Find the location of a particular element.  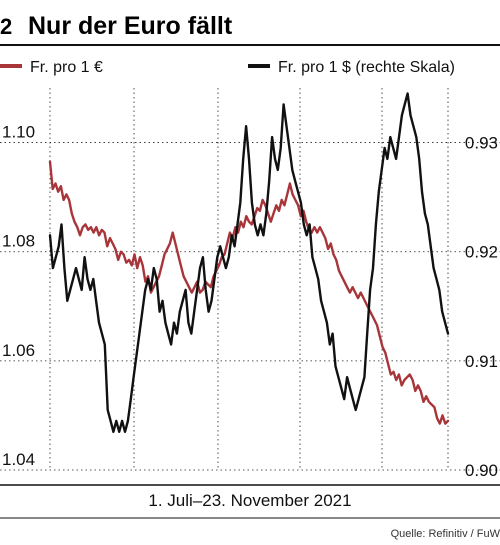

chart-number: 2 is located at coordinates (6, 26).